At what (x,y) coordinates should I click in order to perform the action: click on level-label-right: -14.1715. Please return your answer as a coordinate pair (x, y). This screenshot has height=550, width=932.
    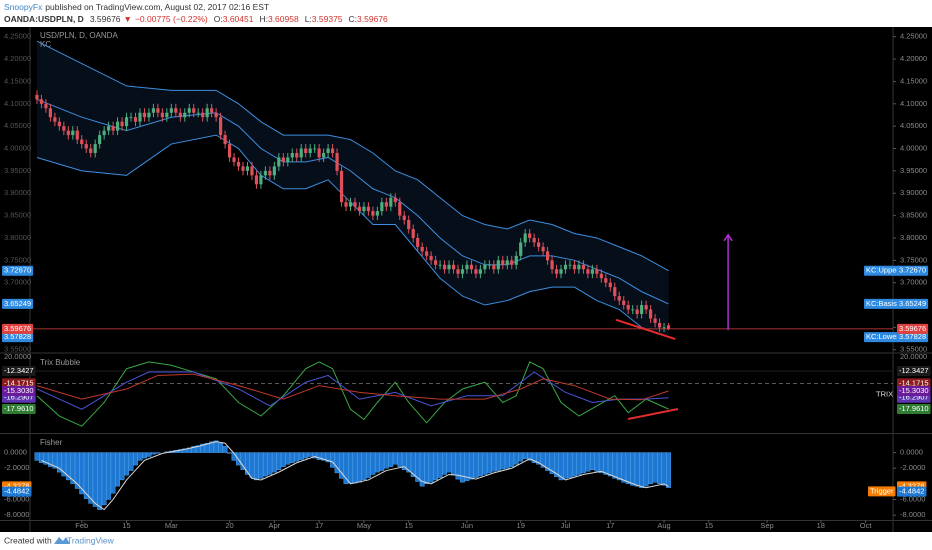
    Looking at the image, I should click on (914, 382).